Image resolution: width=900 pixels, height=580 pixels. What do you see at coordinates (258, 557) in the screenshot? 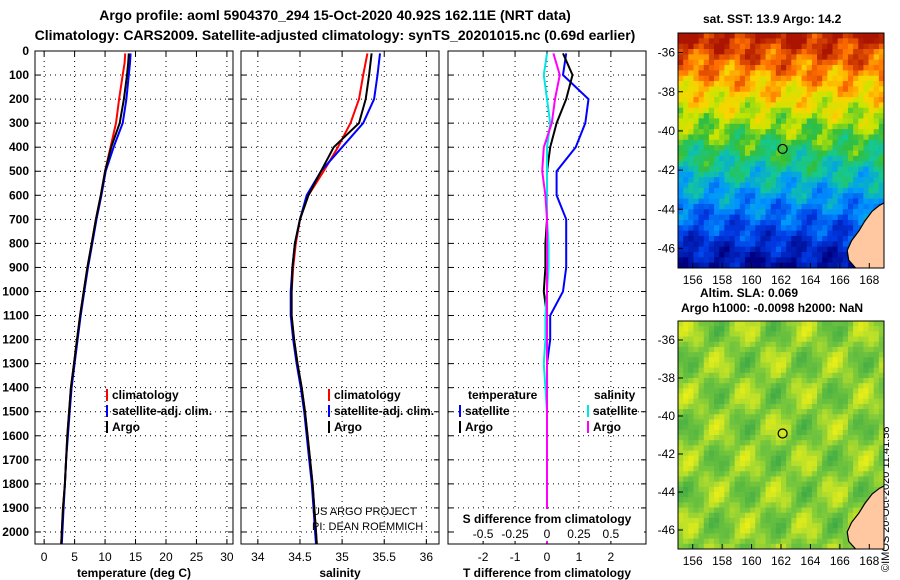
I see `salinity-xtick-label: 34` at bounding box center [258, 557].